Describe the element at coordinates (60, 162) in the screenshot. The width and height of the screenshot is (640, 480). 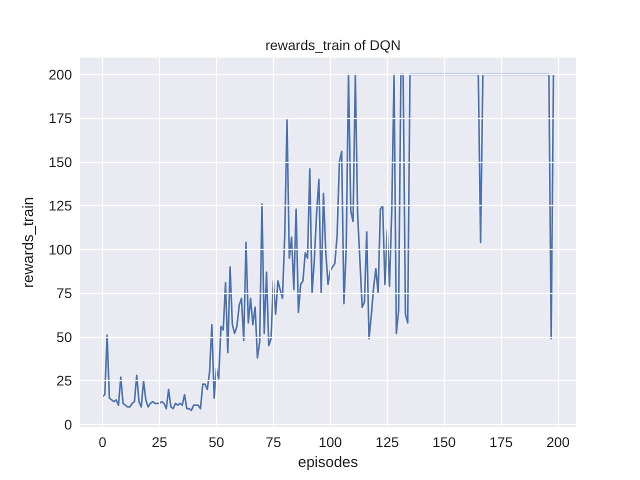
I see `y-tick-label: 150` at that location.